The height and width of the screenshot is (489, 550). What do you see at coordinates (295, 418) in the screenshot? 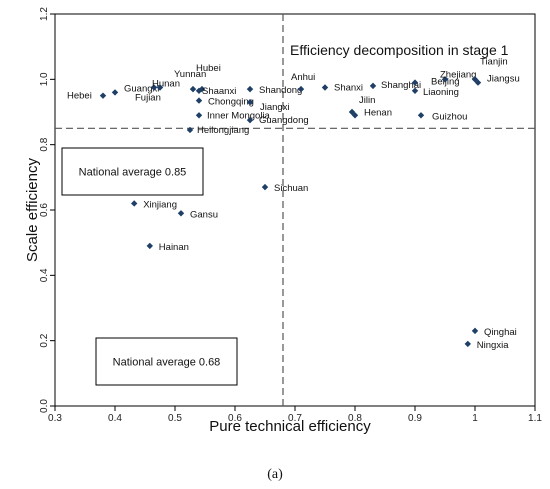
I see `x-tick-label: 0.7` at bounding box center [295, 418].